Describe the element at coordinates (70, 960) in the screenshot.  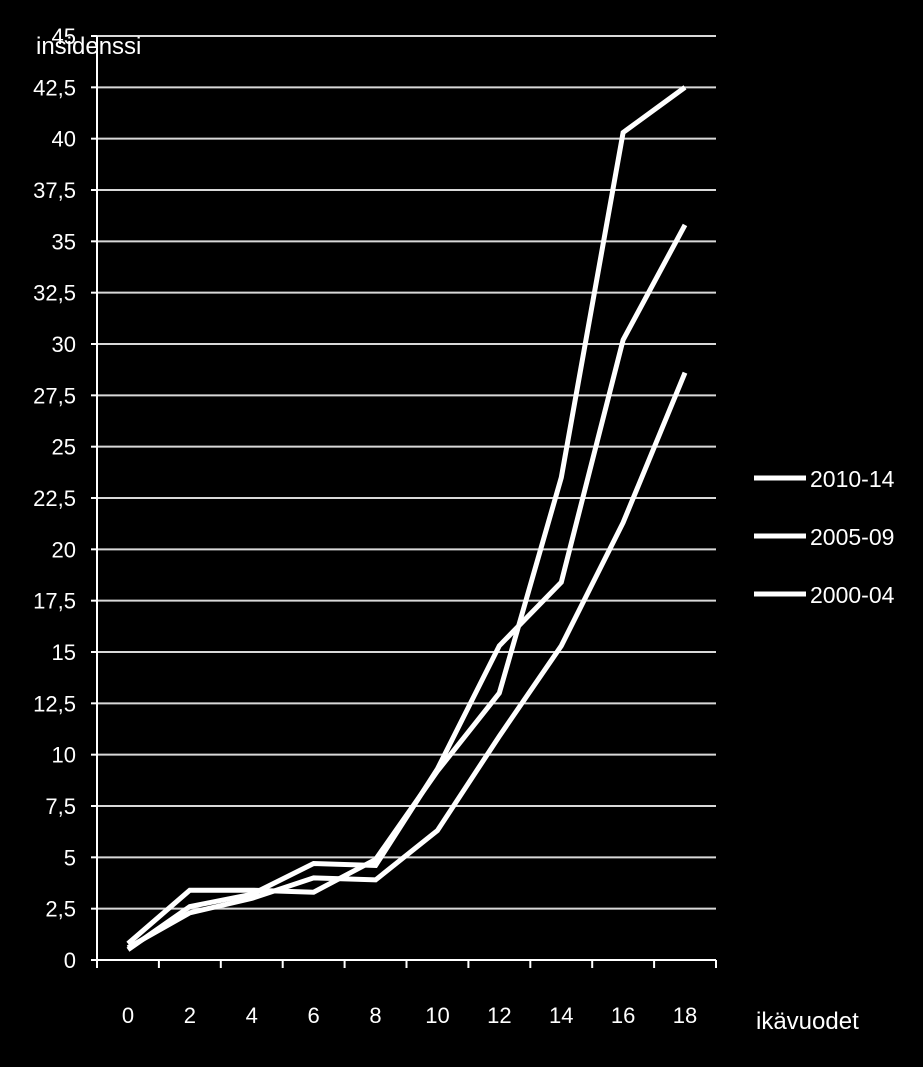
I see `y-tick-label: 0` at that location.